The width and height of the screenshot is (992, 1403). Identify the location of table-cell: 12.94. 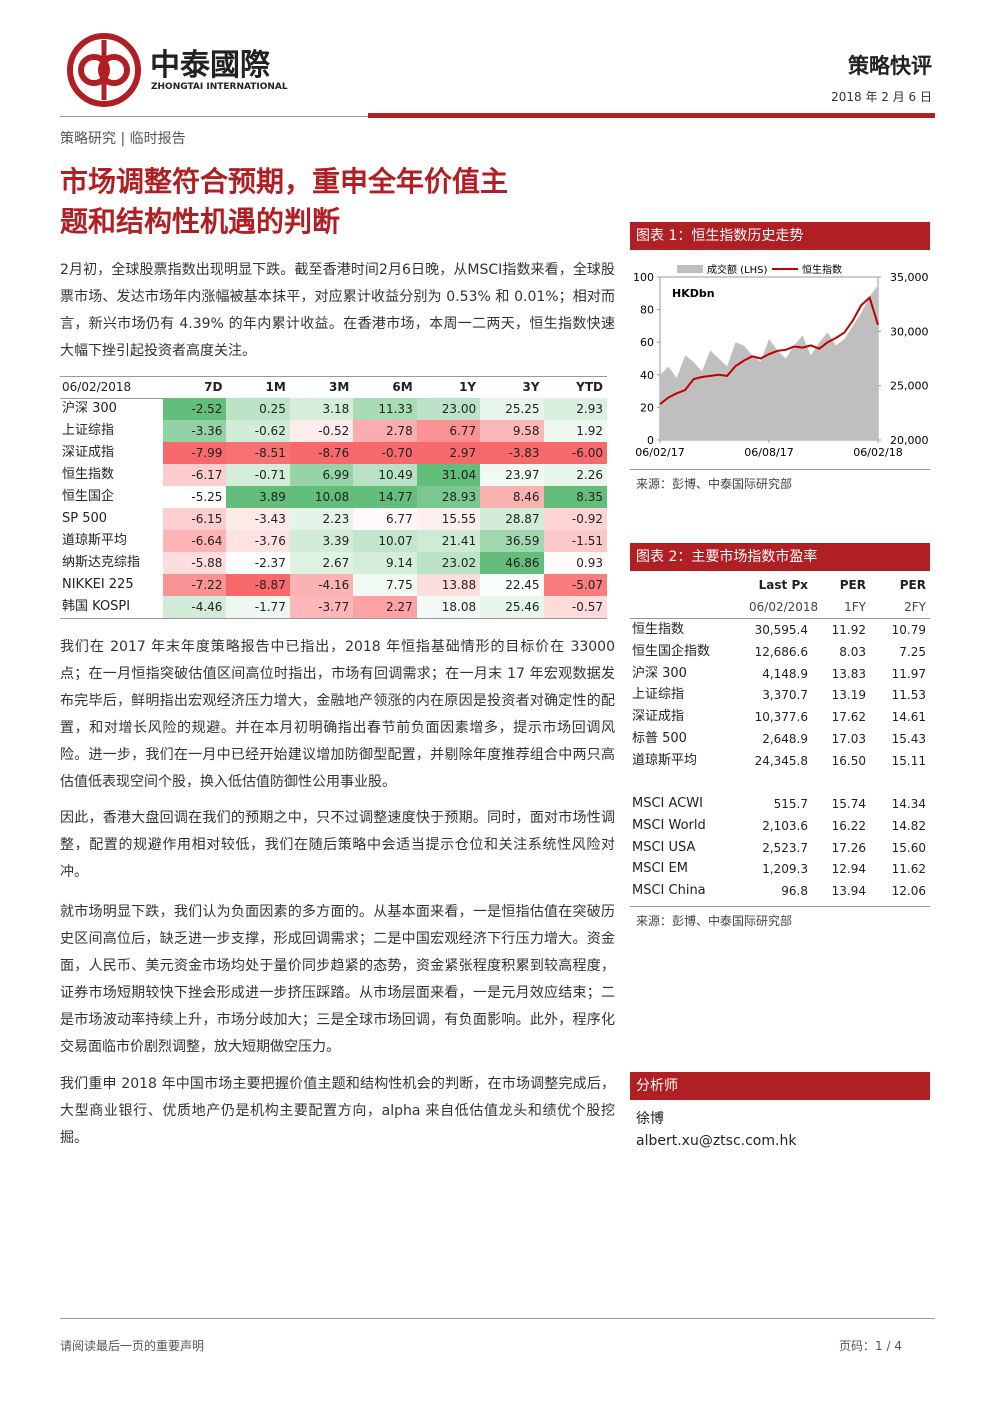
(848, 869).